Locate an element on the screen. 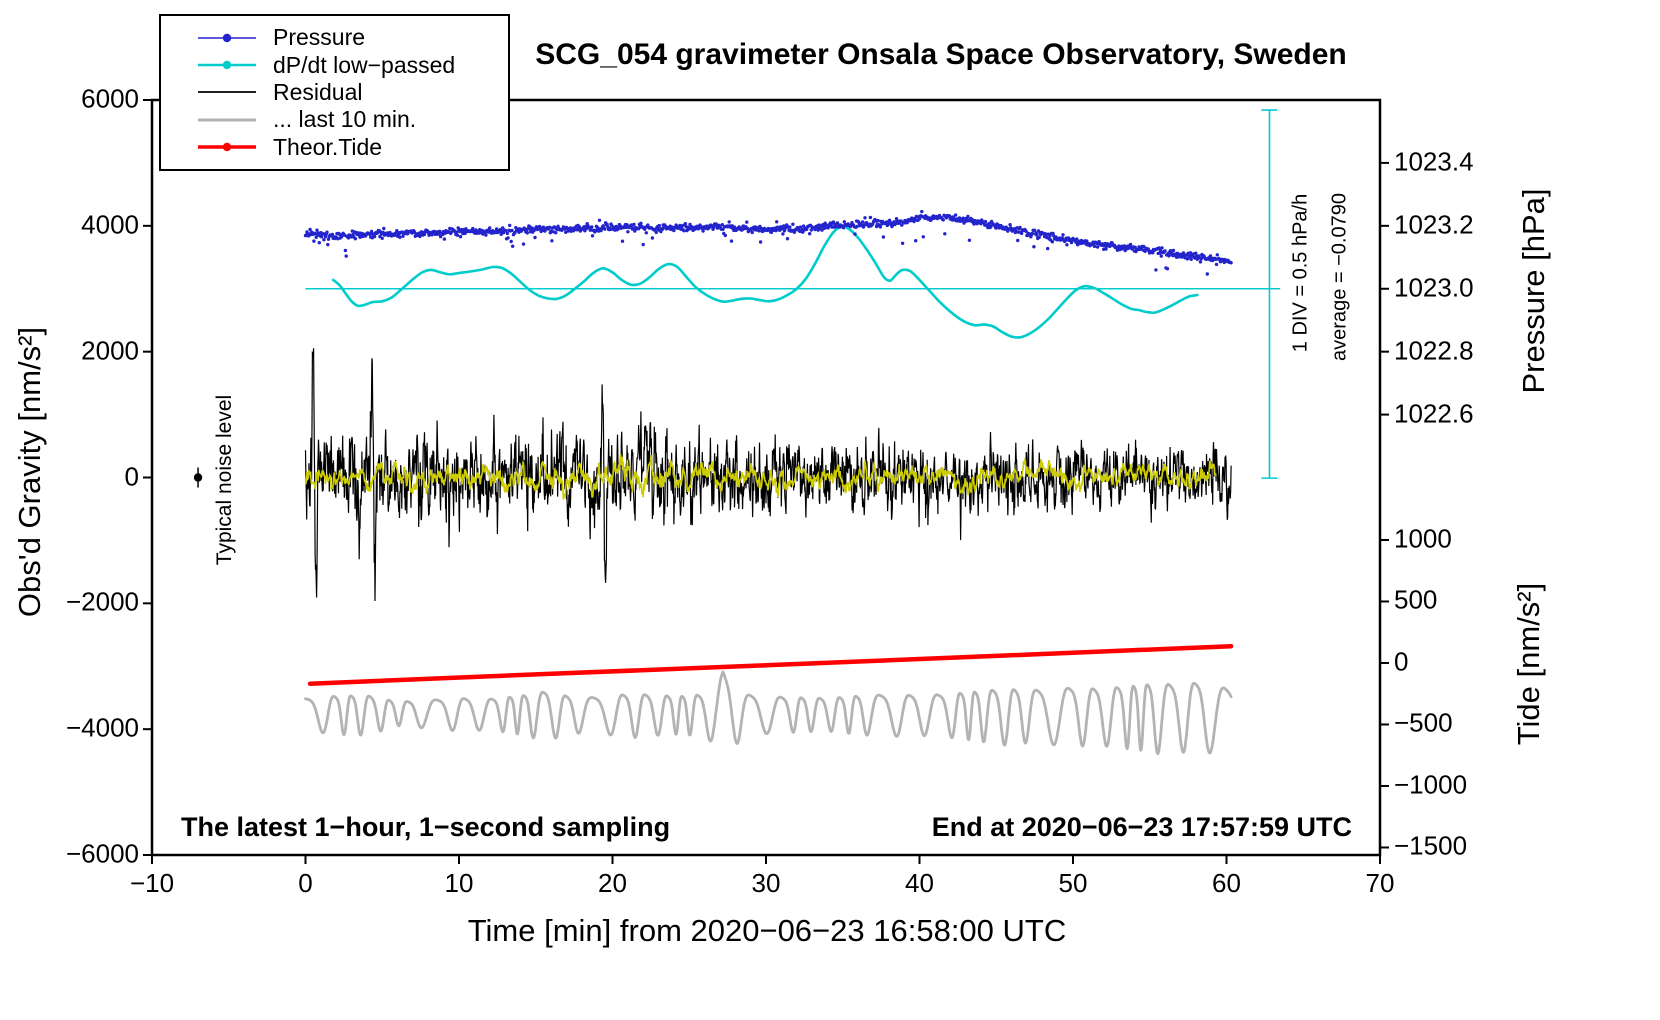  gravity-tick-label: 0 is located at coordinates (131, 475).